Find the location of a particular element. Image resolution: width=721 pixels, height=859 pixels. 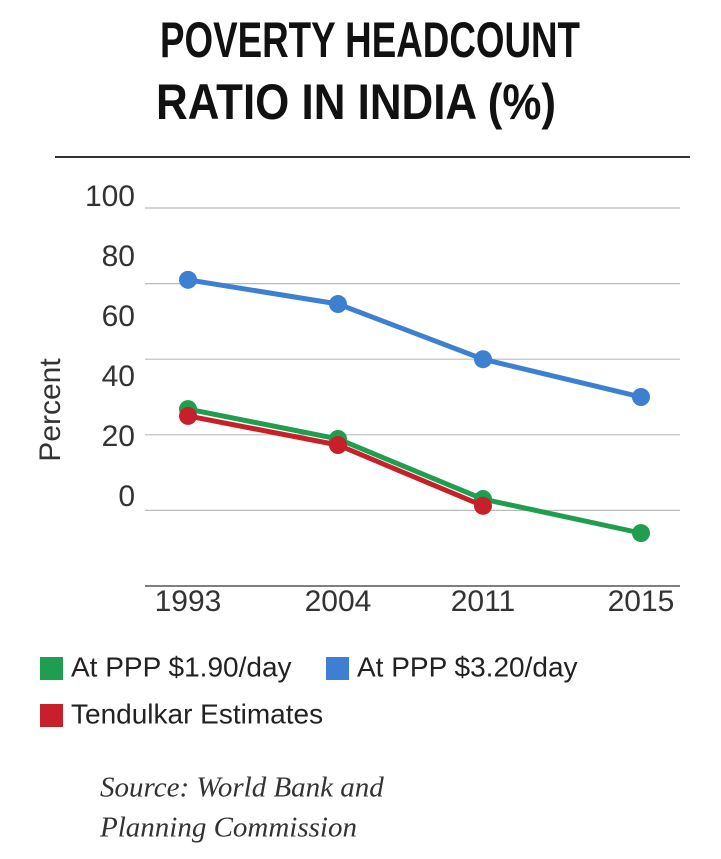

source: Planning Commission is located at coordinates (228, 828).